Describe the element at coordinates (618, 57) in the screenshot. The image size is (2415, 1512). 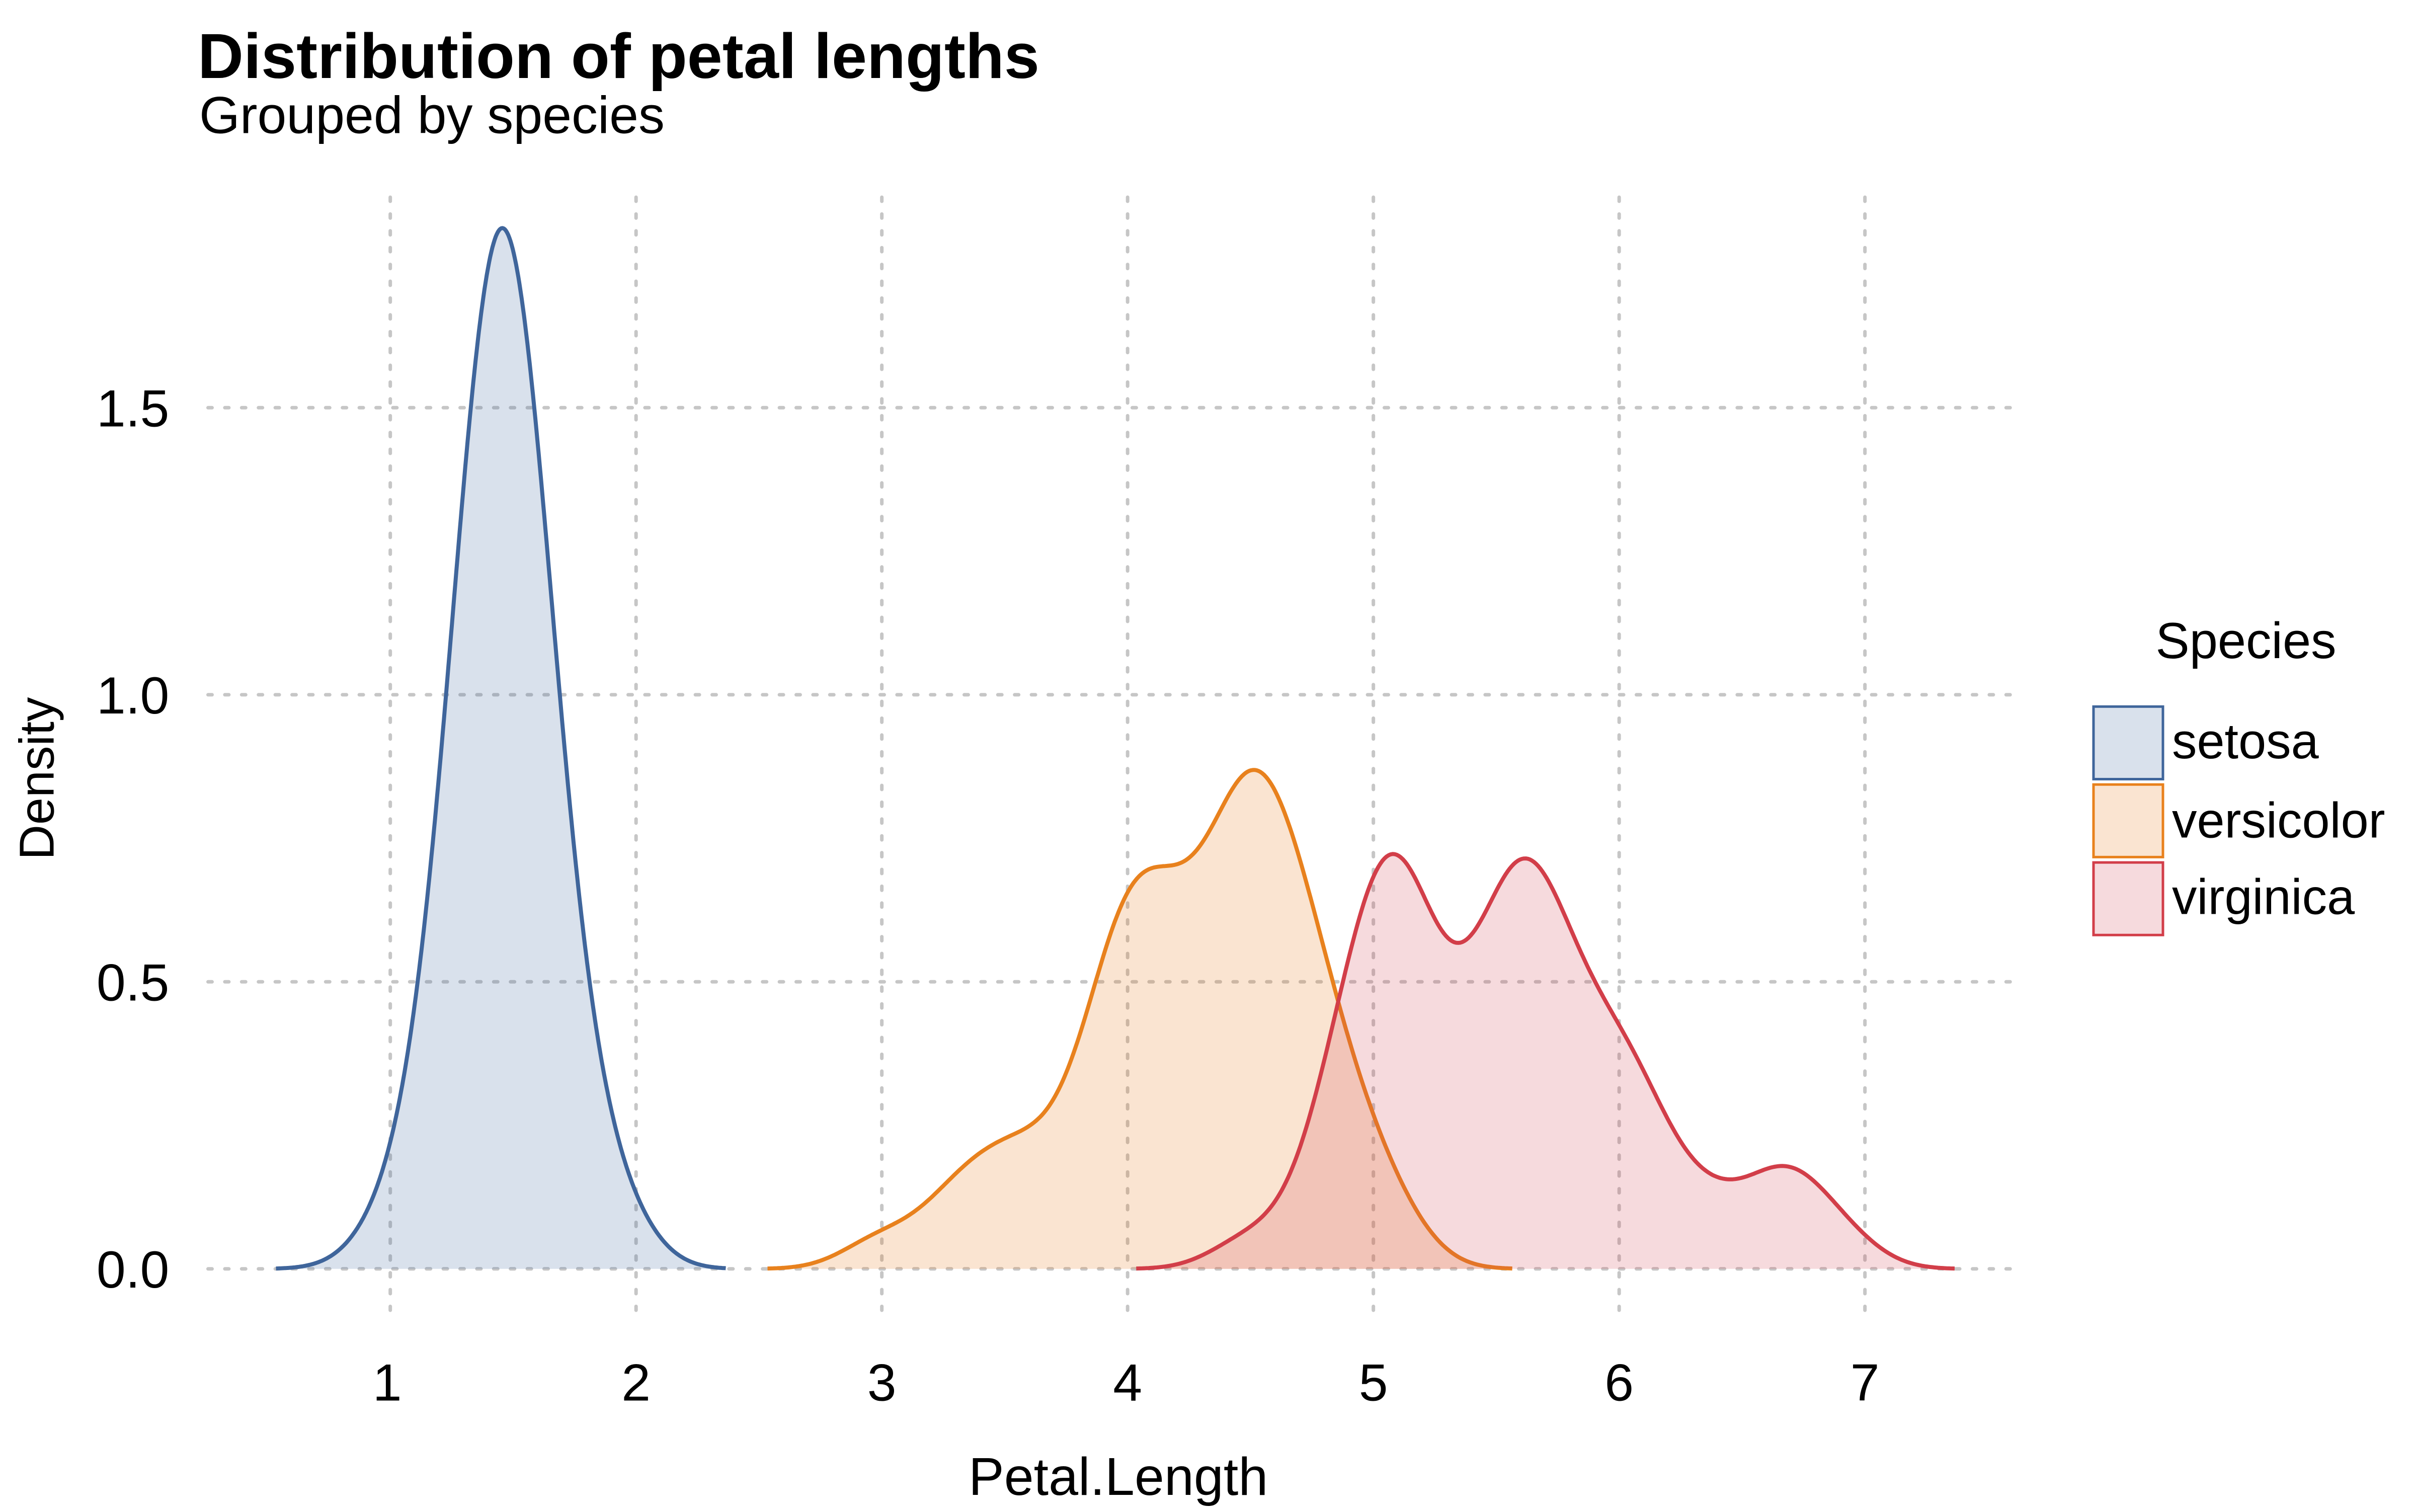
I see `svg-text: Distribution of petal lengths` at that location.